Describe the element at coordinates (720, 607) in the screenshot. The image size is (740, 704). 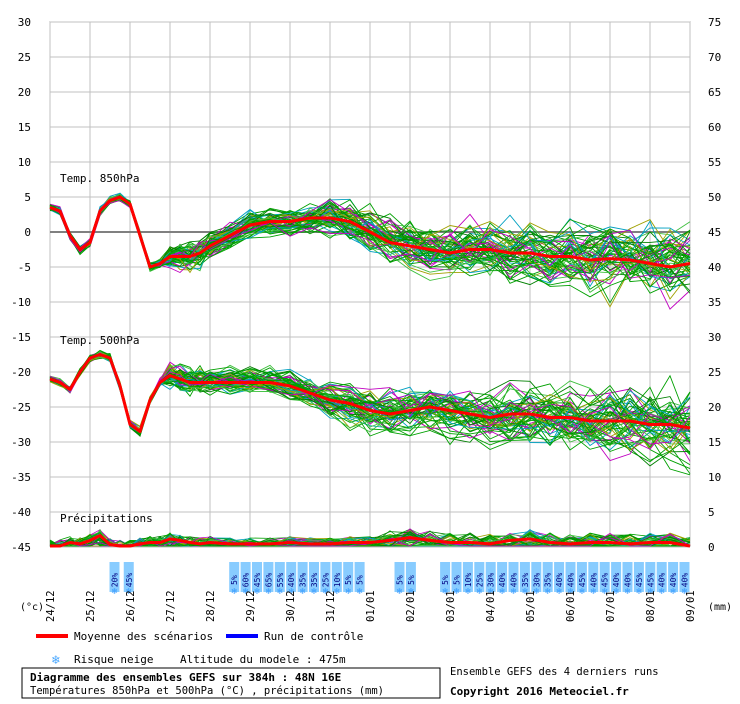
I see `right-axis-unit: (mm)` at that location.